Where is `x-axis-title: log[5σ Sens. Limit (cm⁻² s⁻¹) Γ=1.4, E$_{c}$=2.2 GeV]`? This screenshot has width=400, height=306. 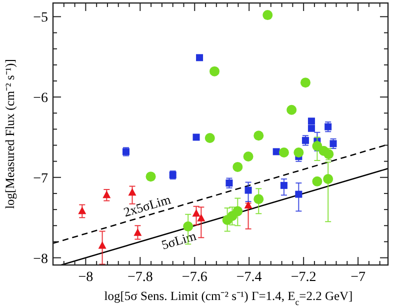
x-axis-title: log[5σ Sens. Limit (cm⁻² s⁻¹) Γ=1.4, E$_{c}$=2.2 GeV] is located at coordinates (228, 297).